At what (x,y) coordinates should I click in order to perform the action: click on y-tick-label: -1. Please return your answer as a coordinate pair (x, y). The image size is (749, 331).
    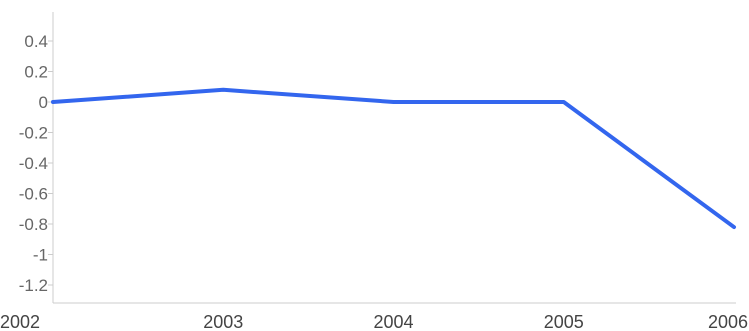
    Looking at the image, I should click on (40, 255).